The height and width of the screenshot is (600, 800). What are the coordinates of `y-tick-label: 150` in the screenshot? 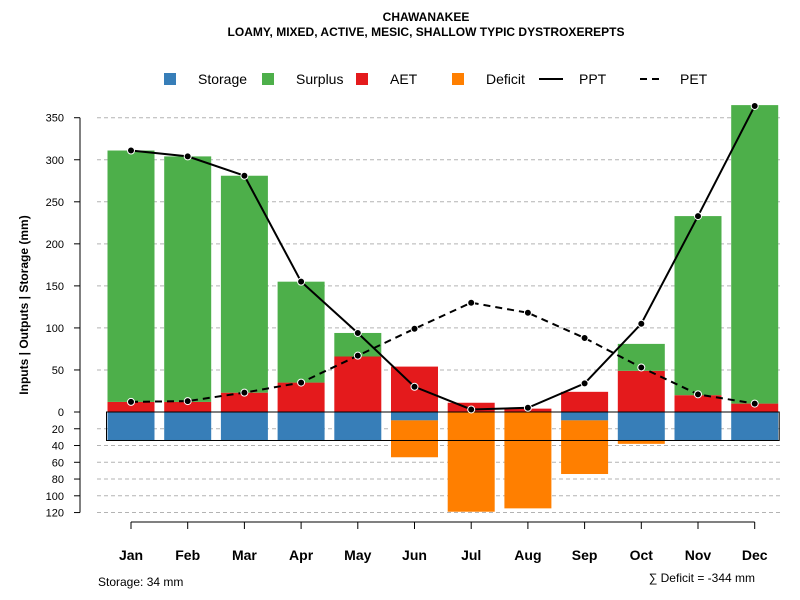 It's located at (55, 287).